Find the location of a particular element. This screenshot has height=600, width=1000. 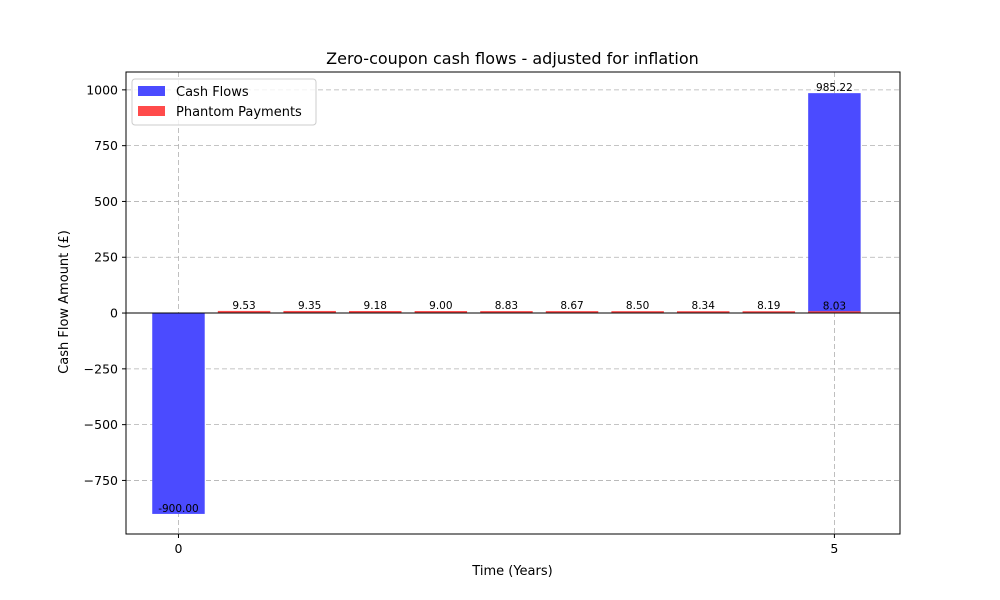

legend-label-cash-flows: Cash Flows is located at coordinates (212, 92).